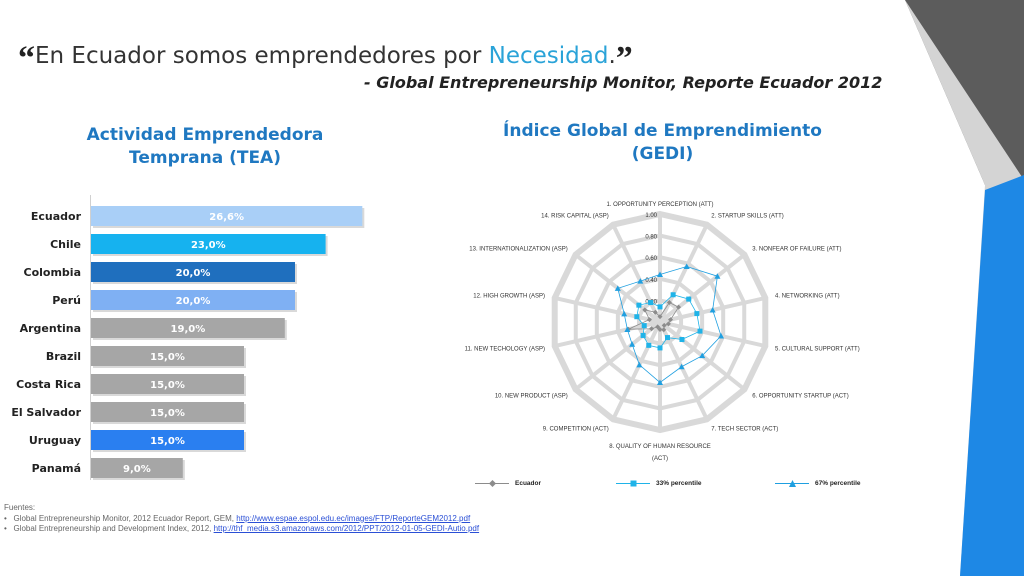 This screenshot has height=576, width=1024. Describe the element at coordinates (65, 244) in the screenshot. I see `bar-category-label: Chile` at that location.